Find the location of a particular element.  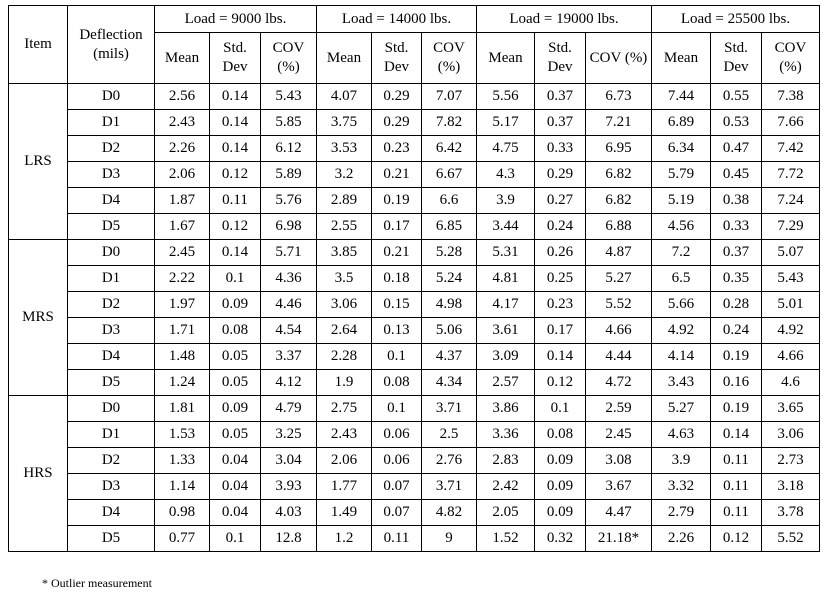

value-cell: 5.19 is located at coordinates (681, 200).